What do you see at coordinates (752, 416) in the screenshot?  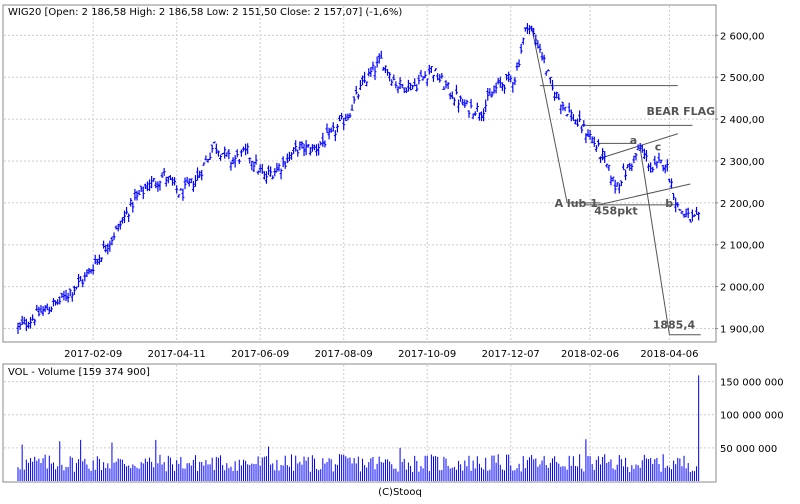 I see `volume-y-tick: 100 000 000` at bounding box center [752, 416].